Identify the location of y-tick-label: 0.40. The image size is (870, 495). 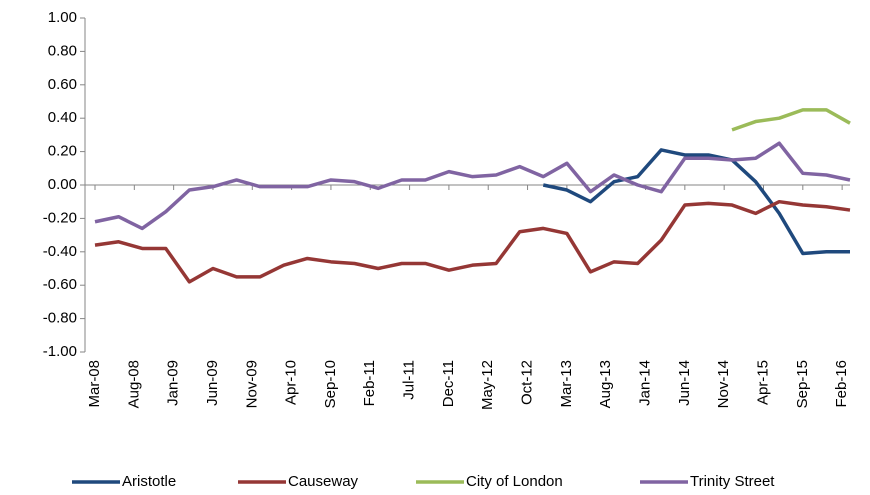
(62, 117).